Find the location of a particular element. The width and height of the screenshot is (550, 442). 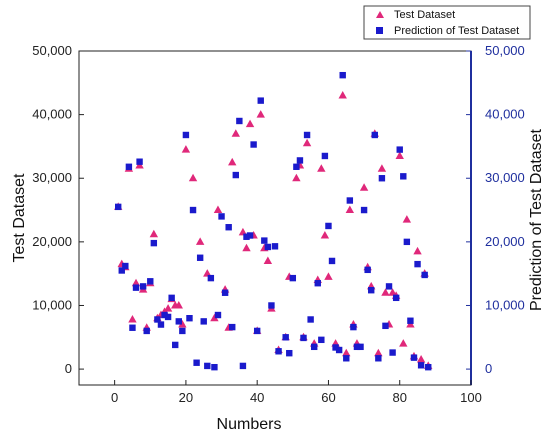

y-axis-right-title: Prediction of Test Dataset is located at coordinates (536, 219).